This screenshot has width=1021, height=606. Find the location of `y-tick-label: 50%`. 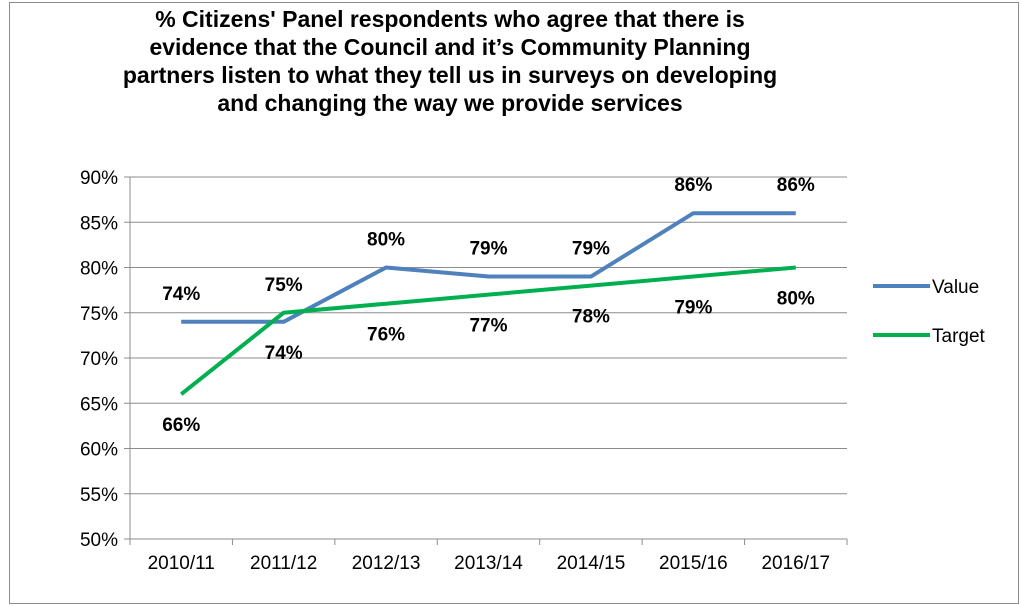

y-tick-label: 50% is located at coordinates (99, 540).